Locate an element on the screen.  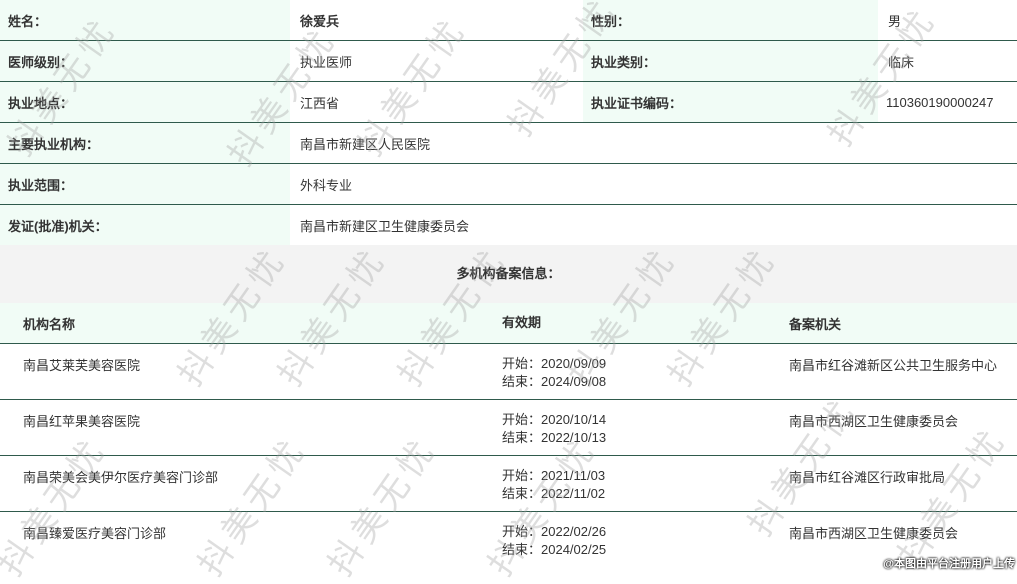
info-row-scope: 执业范围： 外科专业 is located at coordinates (508, 184).